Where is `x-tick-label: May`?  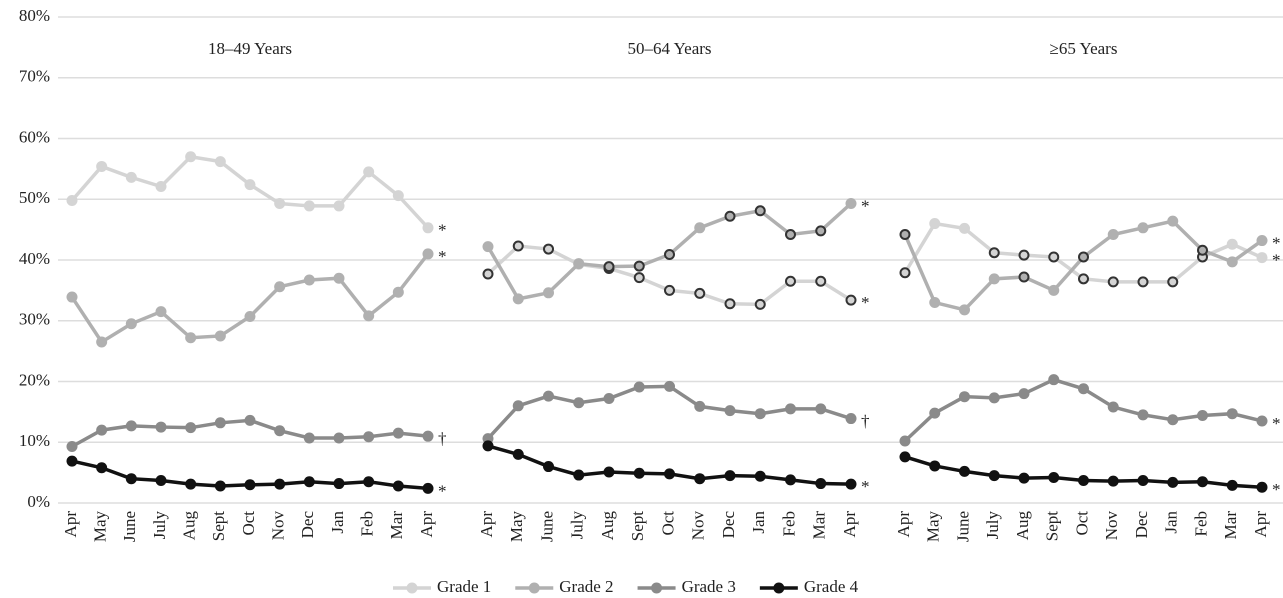 x-tick-label: May is located at coordinates (516, 527).